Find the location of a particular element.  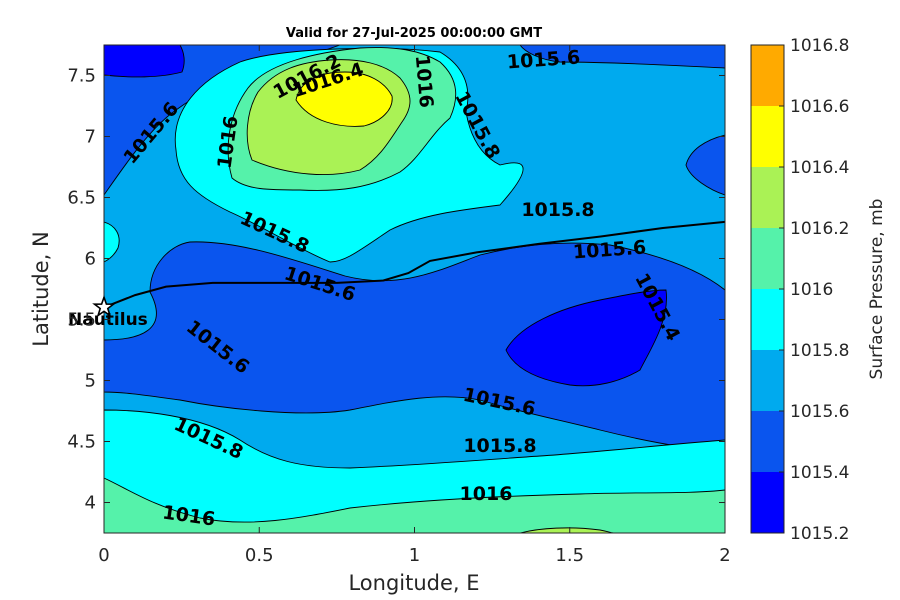

colorbar-tick-label: 1015.4 is located at coordinates (819, 473).